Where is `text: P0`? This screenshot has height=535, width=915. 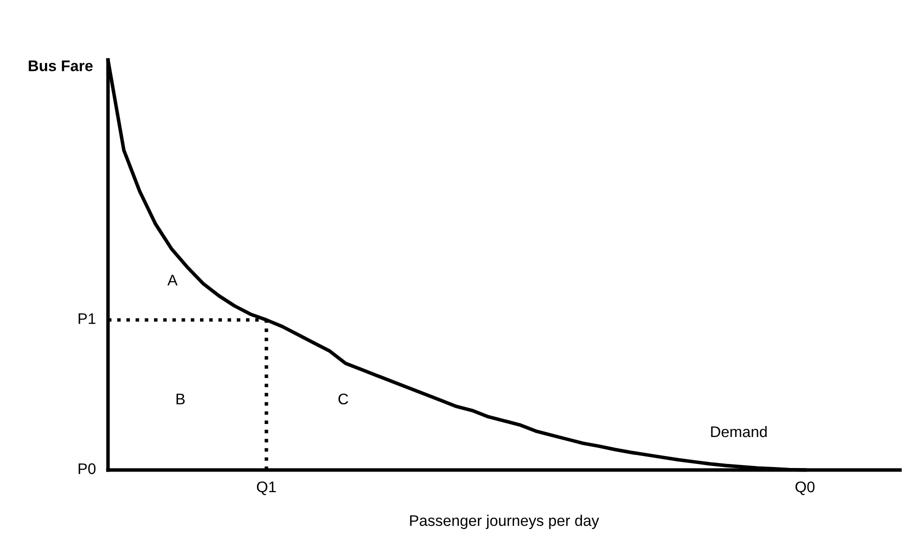
text: P0 is located at coordinates (87, 468).